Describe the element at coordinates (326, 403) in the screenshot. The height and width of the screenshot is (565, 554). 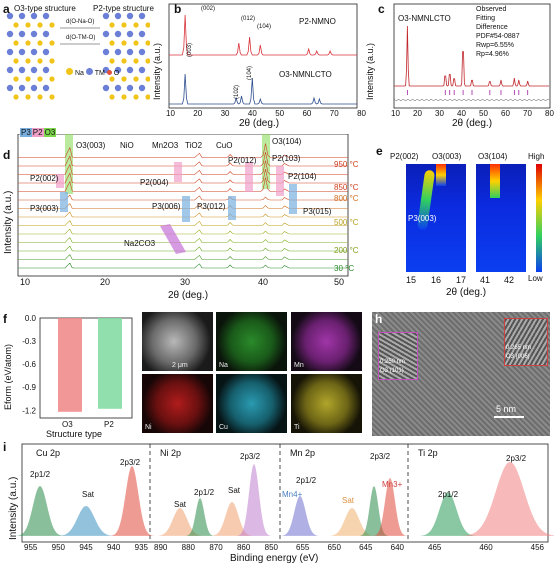
I see `eds-map-ti: Ti` at that location.